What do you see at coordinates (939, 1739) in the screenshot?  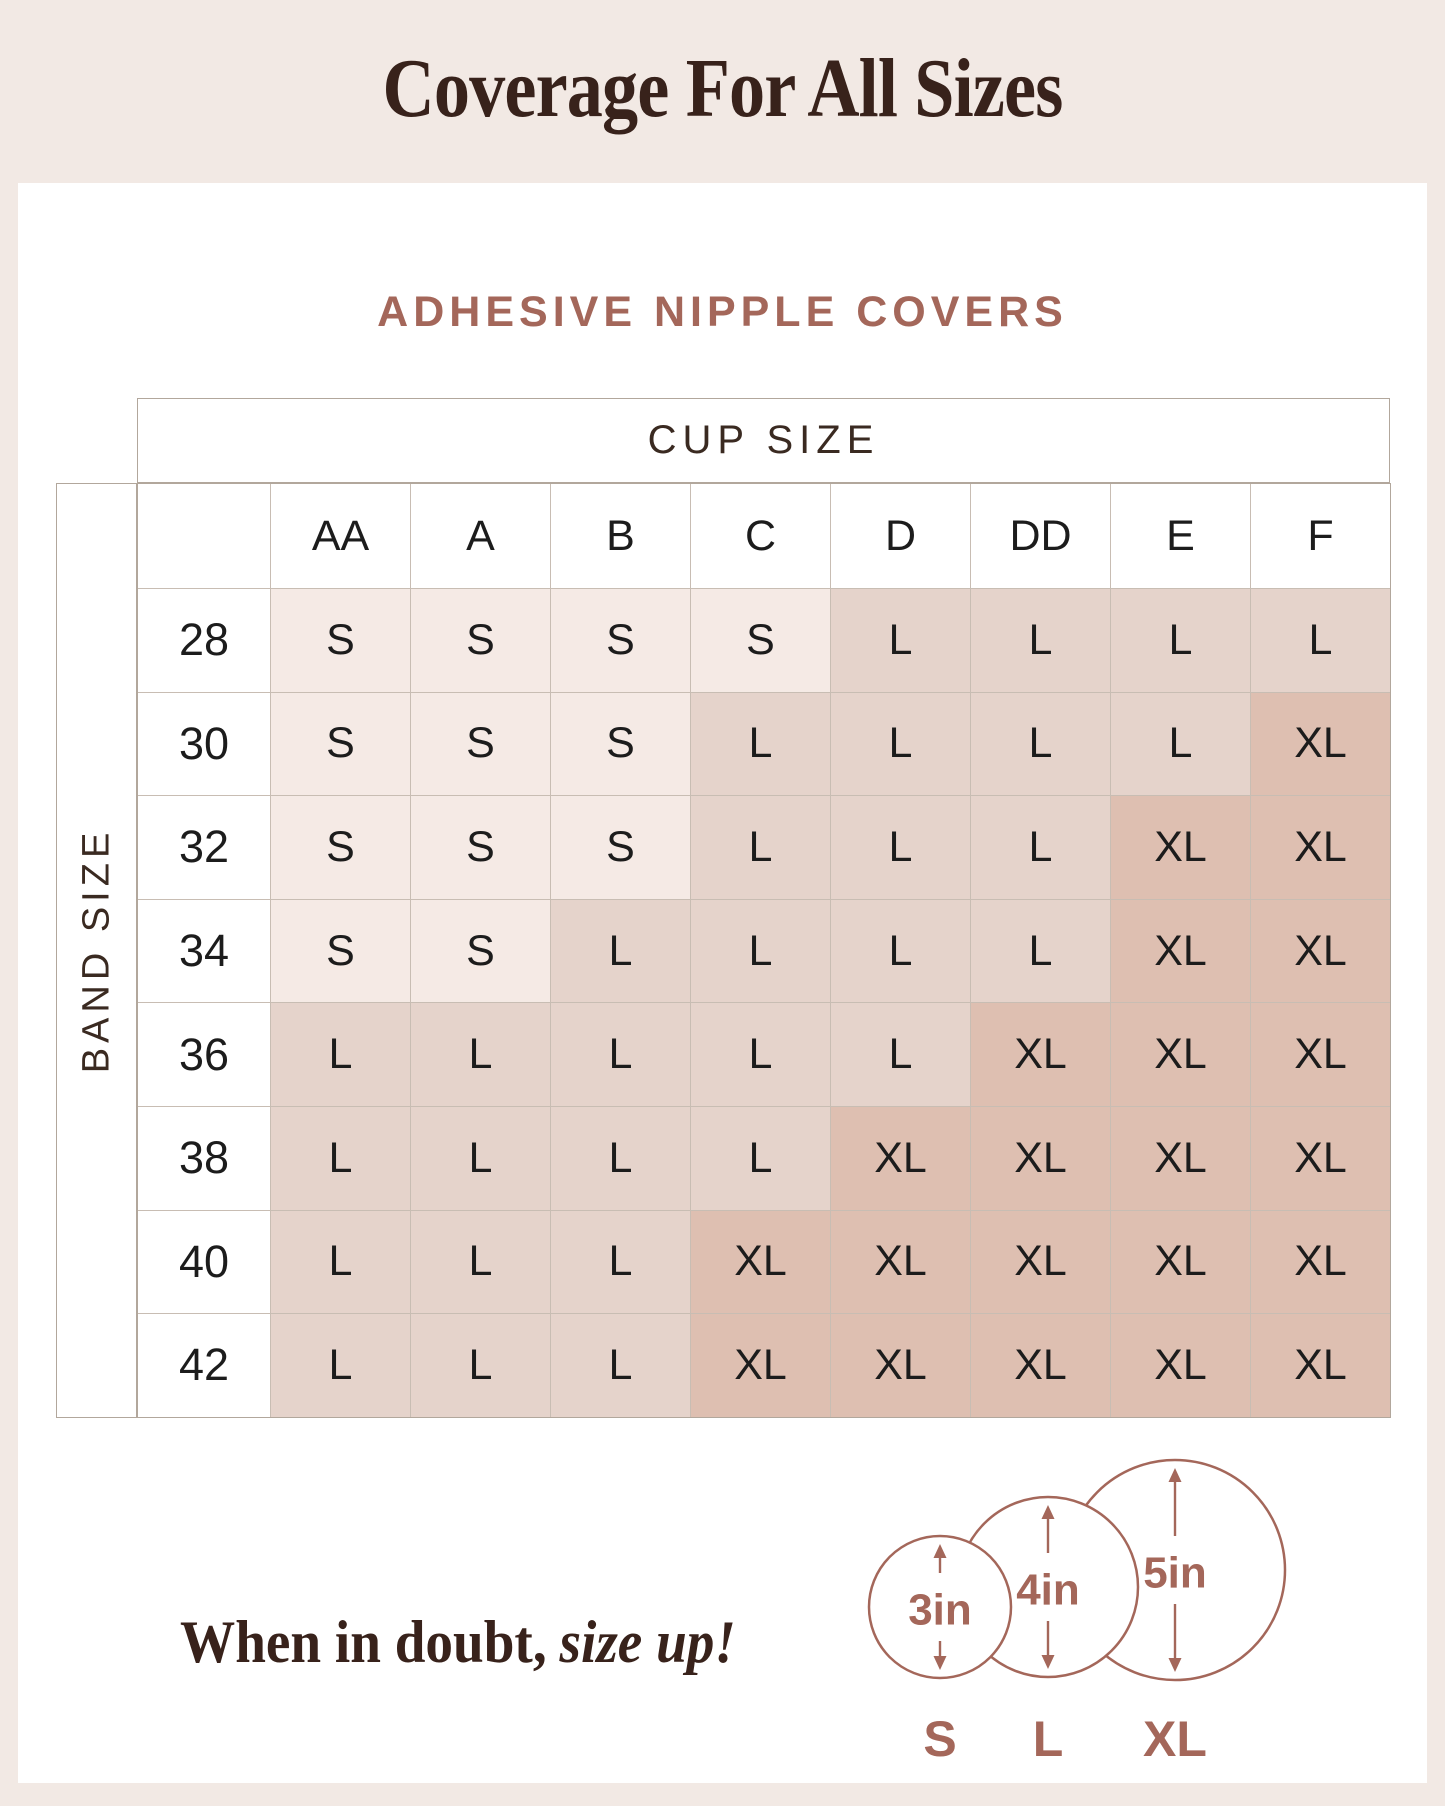 I see `legend-size-label: S` at bounding box center [939, 1739].